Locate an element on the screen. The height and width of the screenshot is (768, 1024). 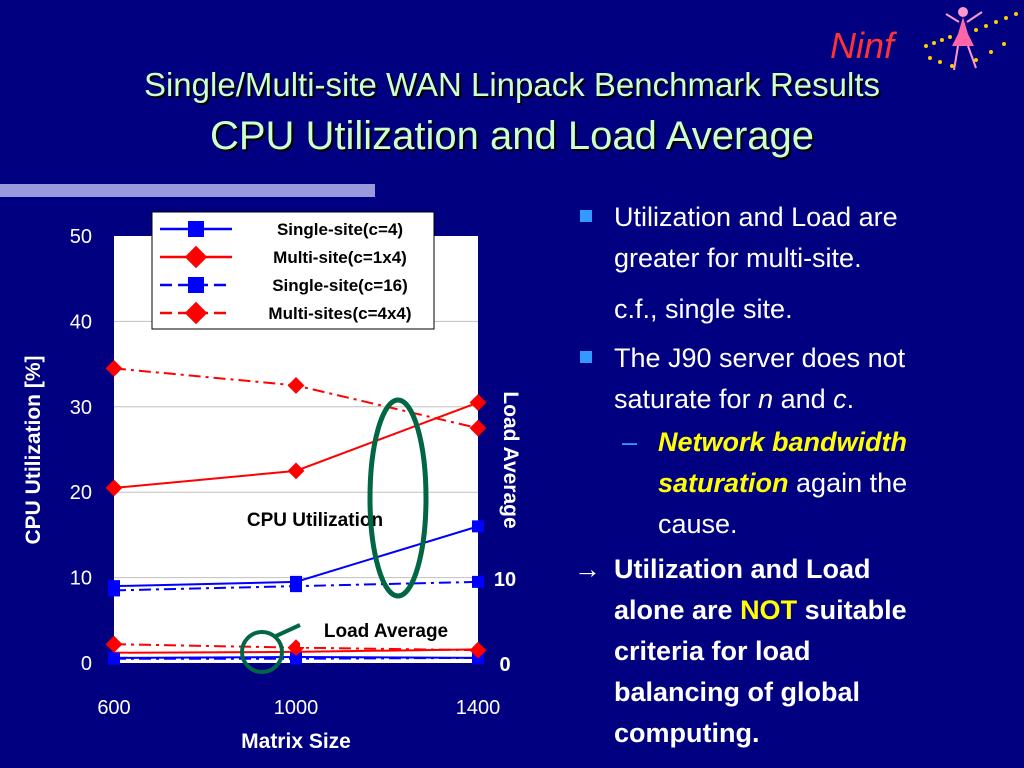
conclusion-line-2: alone are NOT suitable is located at coordinates (814, 610).